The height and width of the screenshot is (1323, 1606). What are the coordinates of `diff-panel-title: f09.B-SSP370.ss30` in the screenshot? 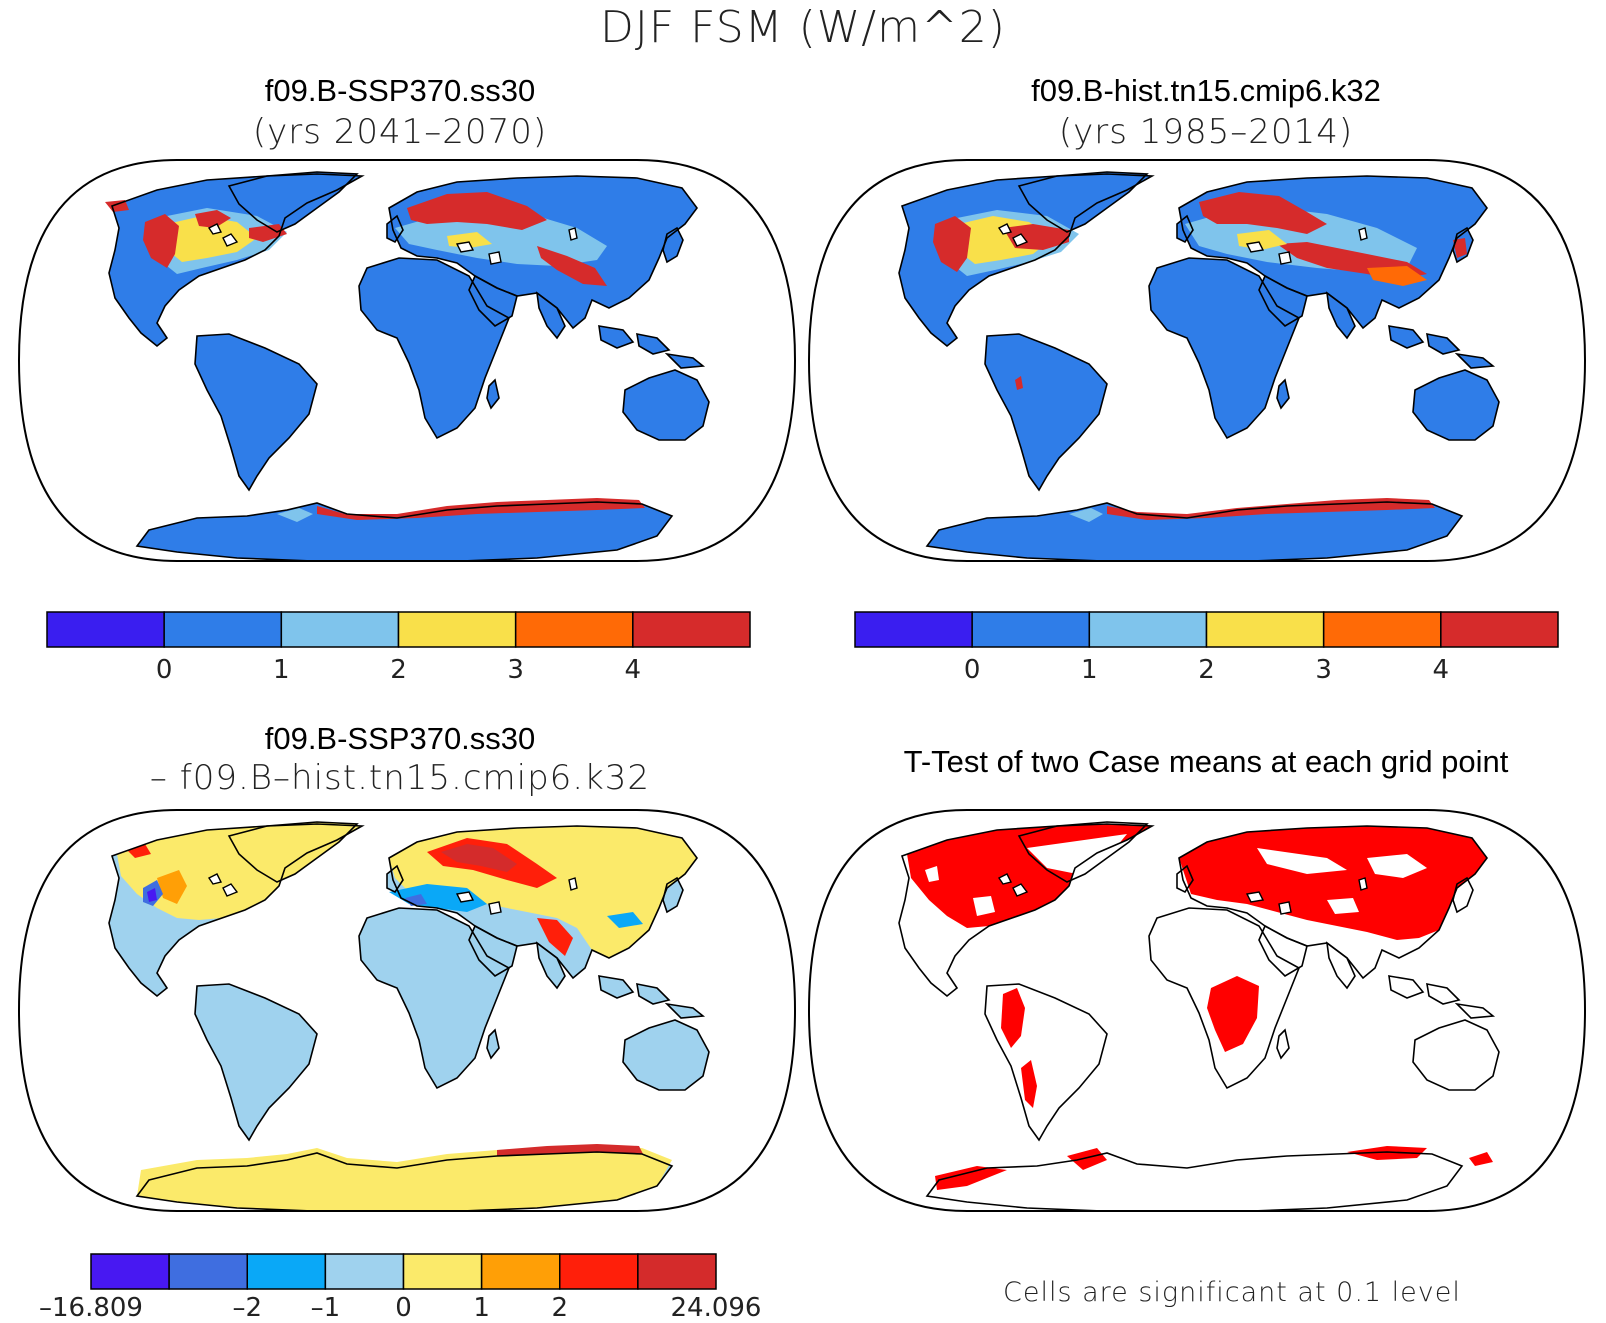 It's located at (400, 738).